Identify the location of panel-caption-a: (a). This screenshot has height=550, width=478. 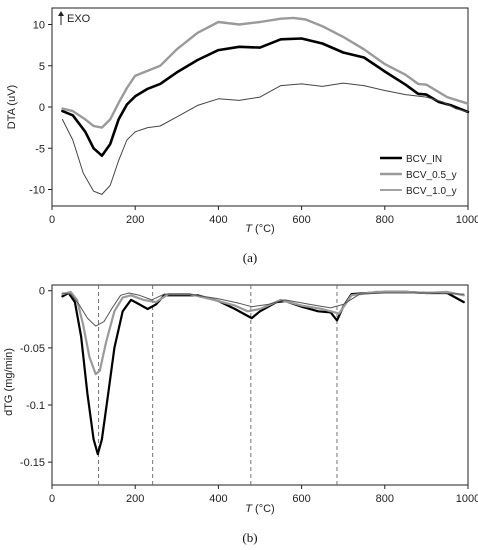
(250, 257).